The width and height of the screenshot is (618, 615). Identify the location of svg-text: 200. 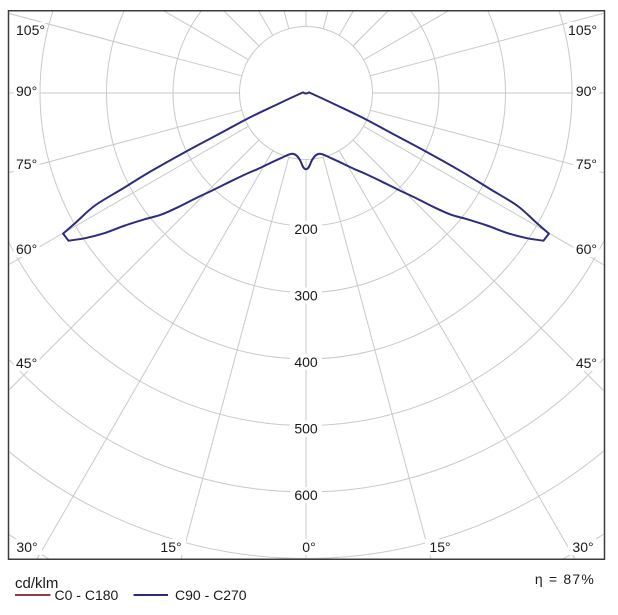
(306, 229).